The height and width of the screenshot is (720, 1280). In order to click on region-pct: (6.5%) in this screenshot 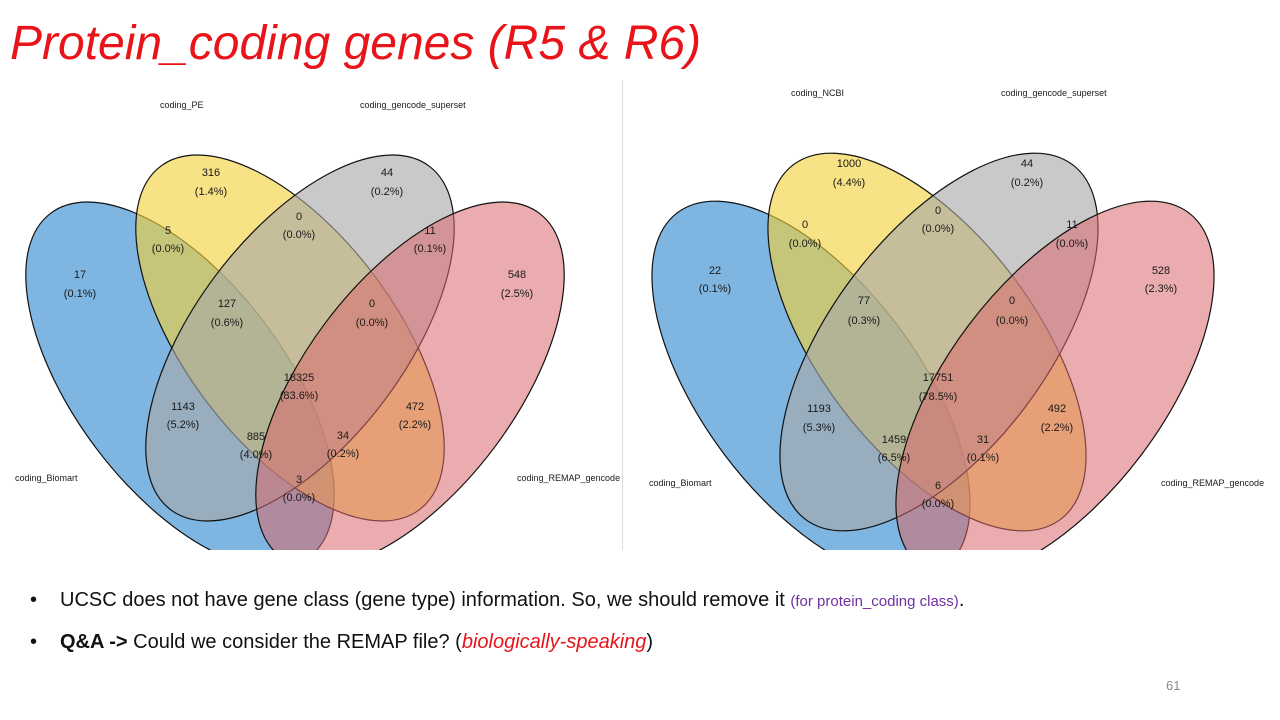, I will do `click(894, 458)`.